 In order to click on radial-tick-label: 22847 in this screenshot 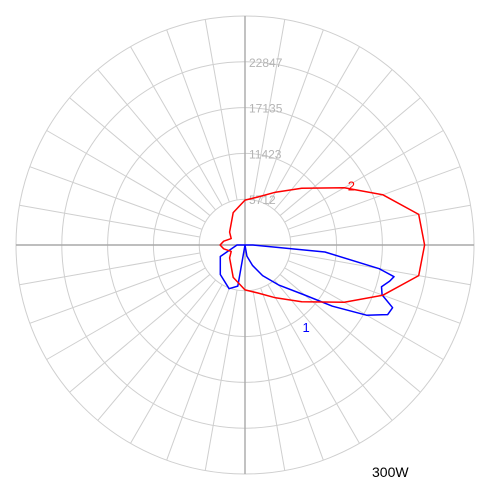, I will do `click(266, 63)`.